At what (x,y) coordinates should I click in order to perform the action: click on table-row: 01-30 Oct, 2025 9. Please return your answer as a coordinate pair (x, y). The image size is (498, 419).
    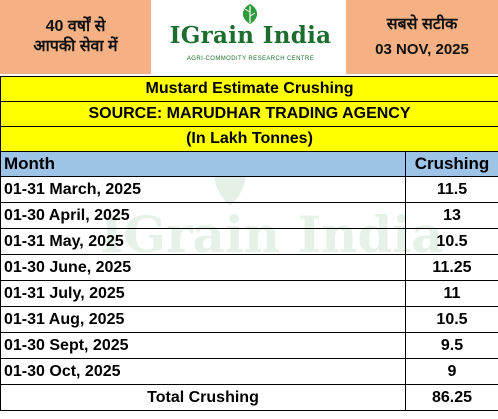
    Looking at the image, I should click on (249, 371).